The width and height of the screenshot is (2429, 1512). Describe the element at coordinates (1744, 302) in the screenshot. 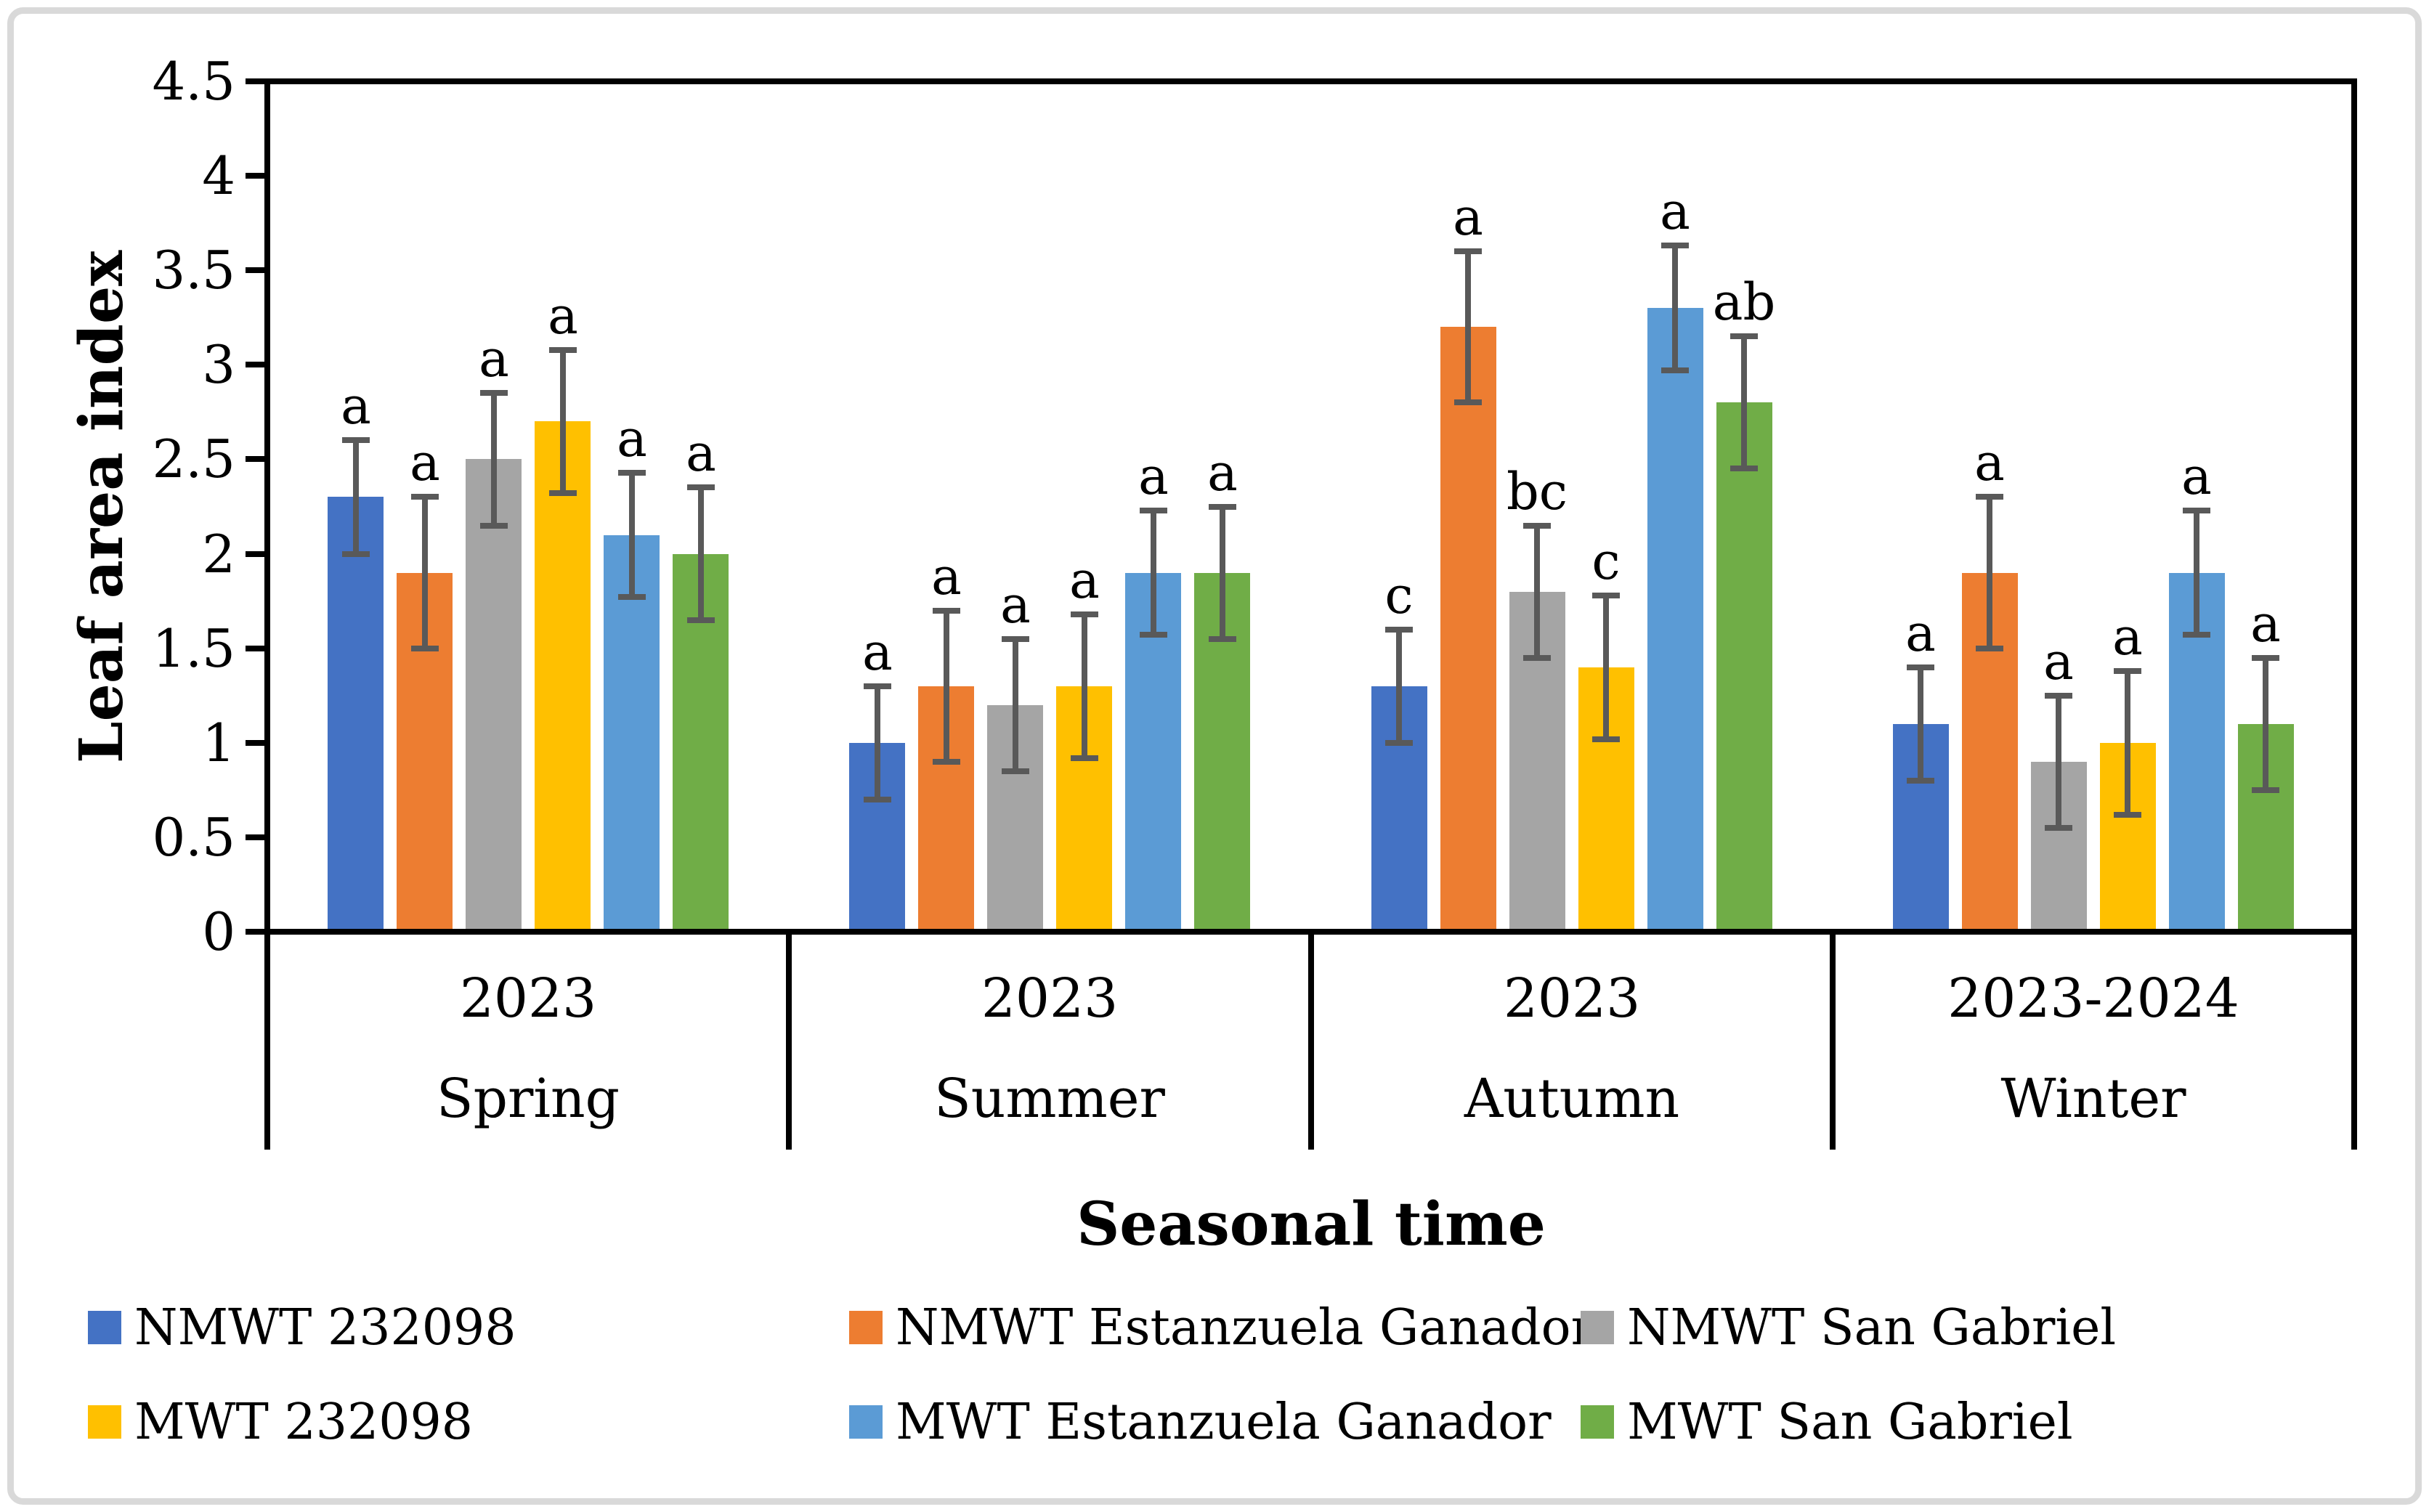

I see `significance-letter: ab` at that location.